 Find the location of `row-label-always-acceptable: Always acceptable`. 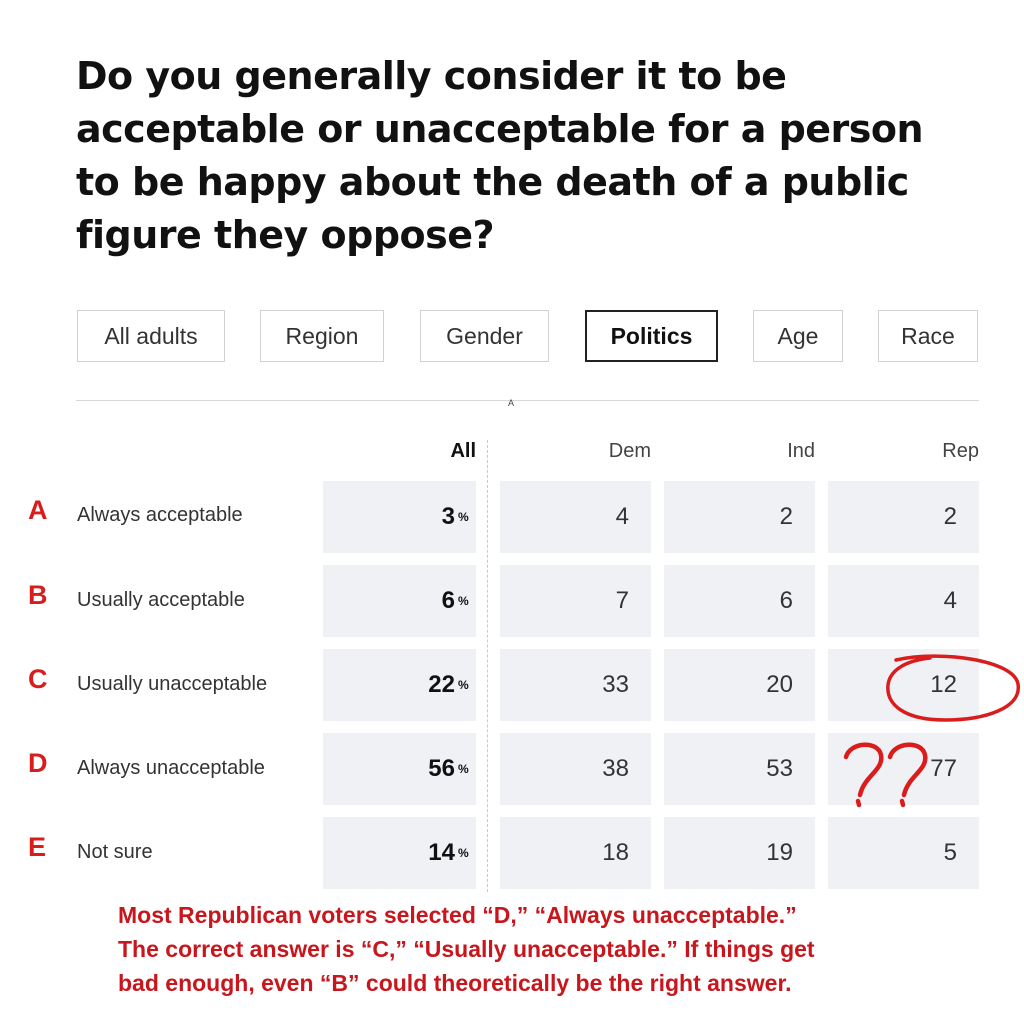

row-label-always-acceptable: Always acceptable is located at coordinates (160, 515).